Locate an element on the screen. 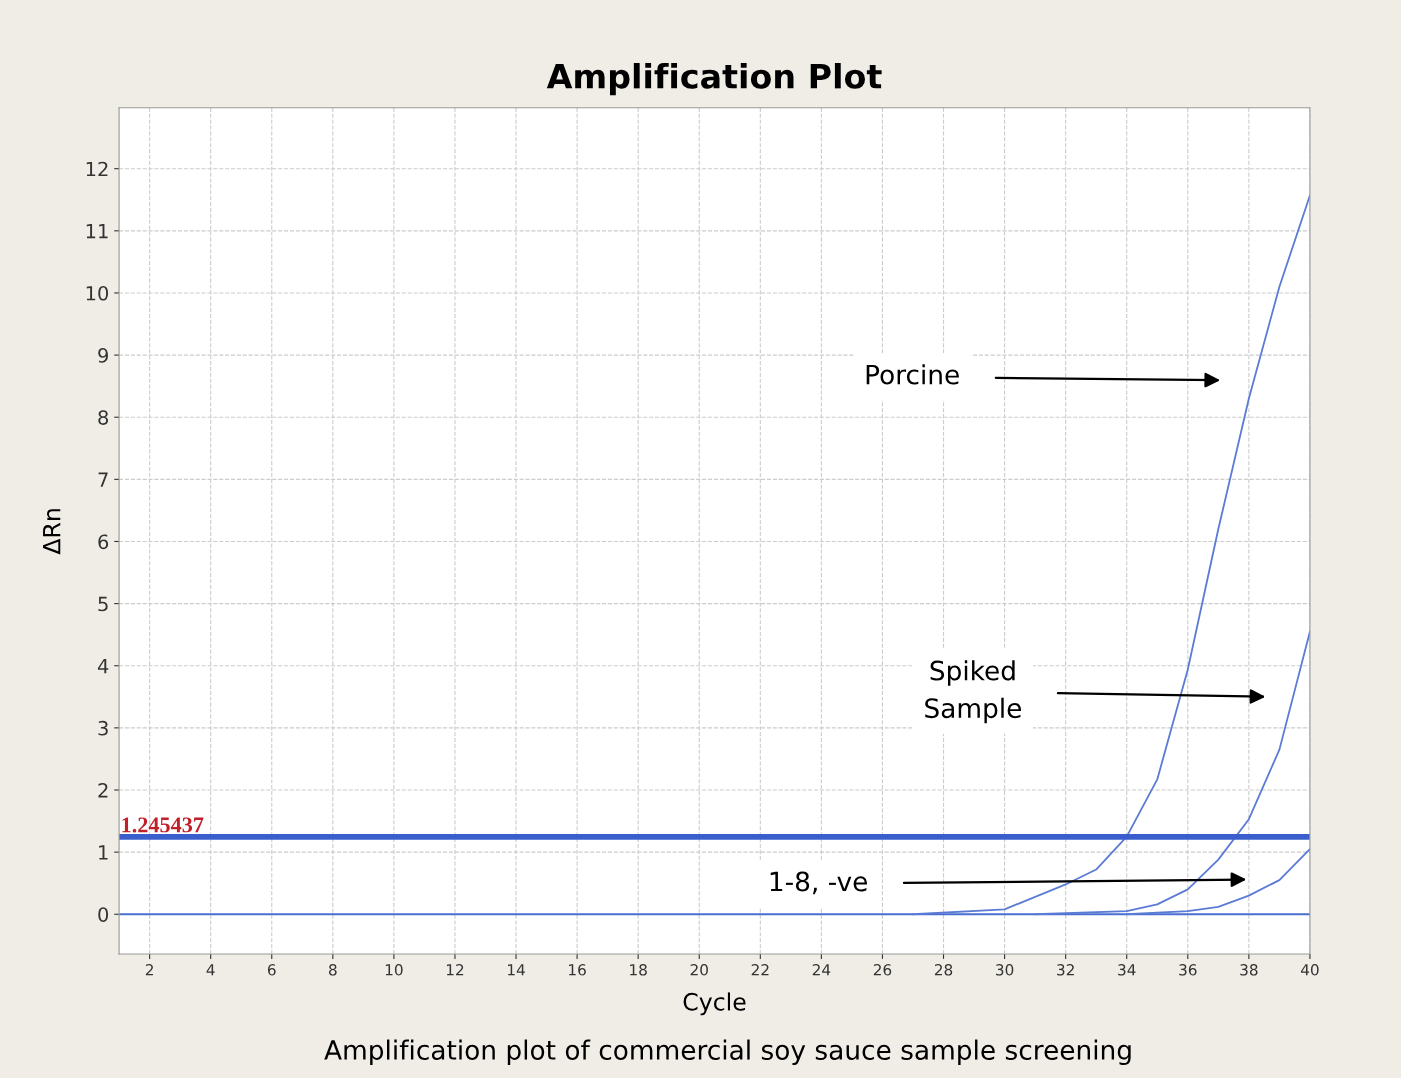 Image resolution: width=1401 pixels, height=1078 pixels. y-tick-label: 8 is located at coordinates (103, 417).